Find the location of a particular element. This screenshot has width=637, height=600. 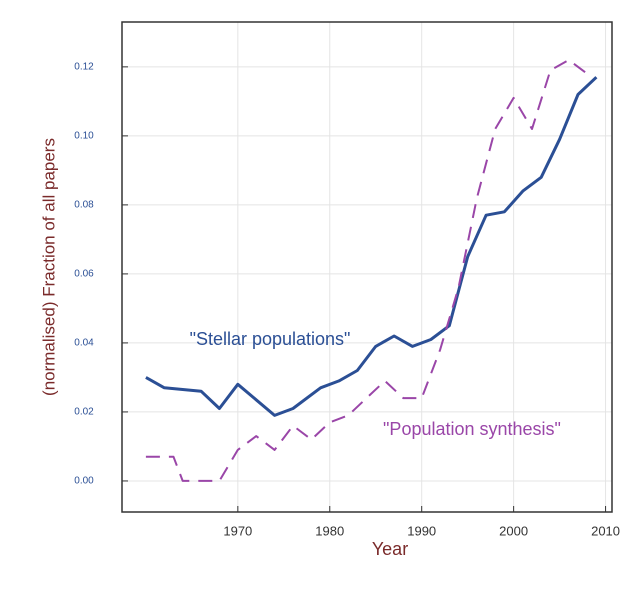

y-tick-label: 0.06 is located at coordinates (84, 274).